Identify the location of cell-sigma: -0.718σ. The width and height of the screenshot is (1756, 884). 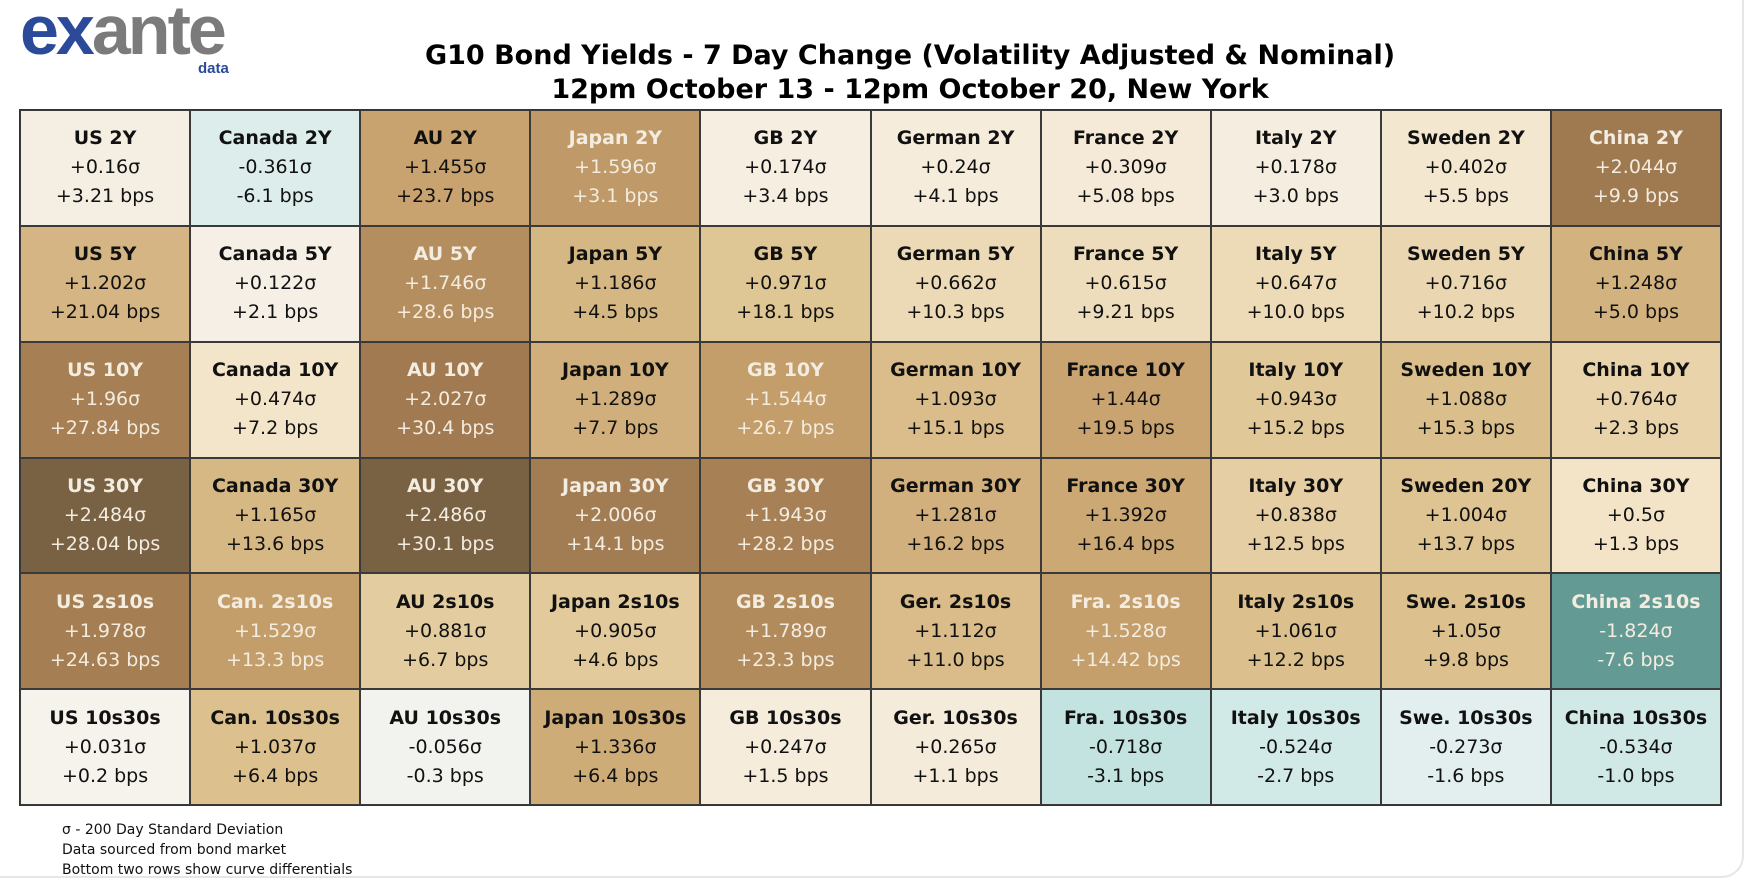
(1125, 746).